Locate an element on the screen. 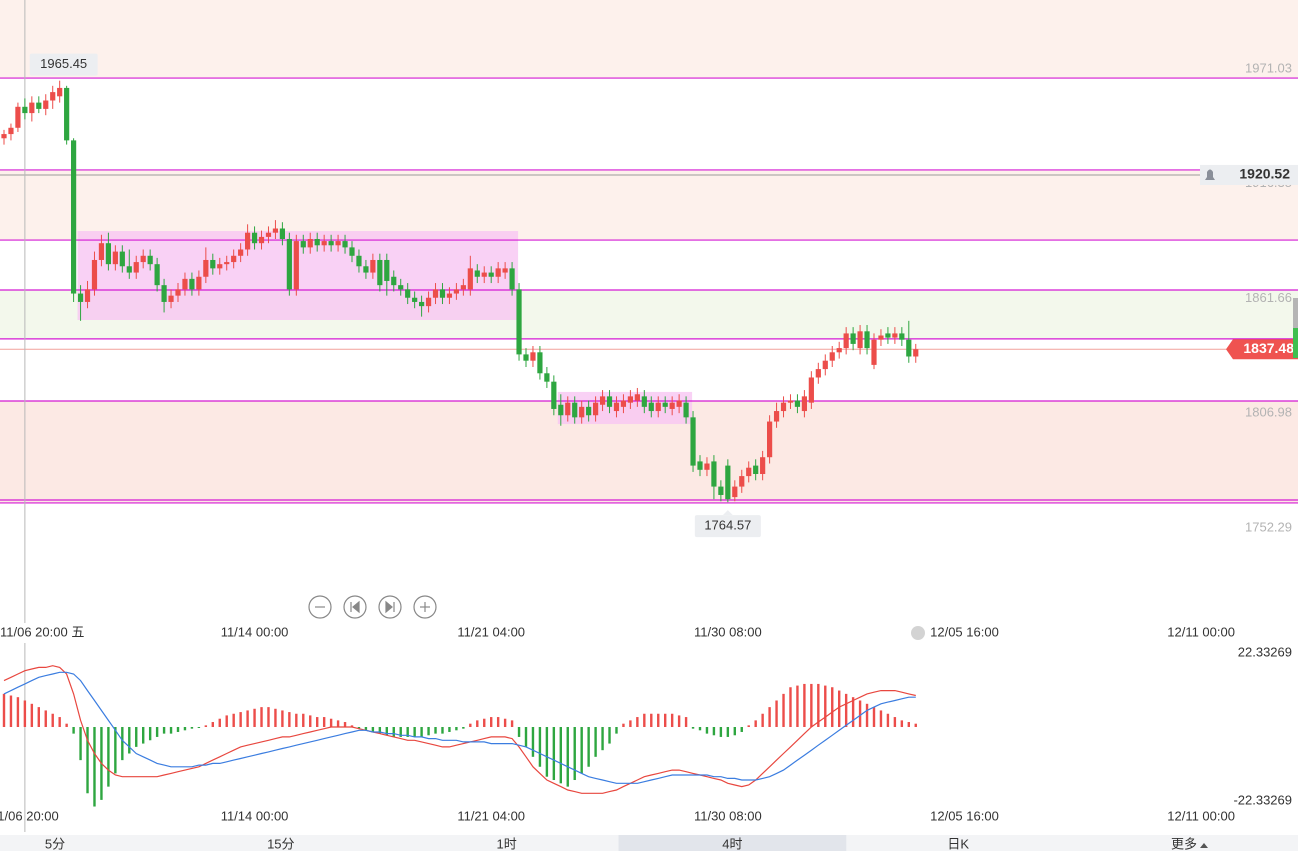 This screenshot has height=851, width=1298. alert-label-box is located at coordinates (1249, 174).